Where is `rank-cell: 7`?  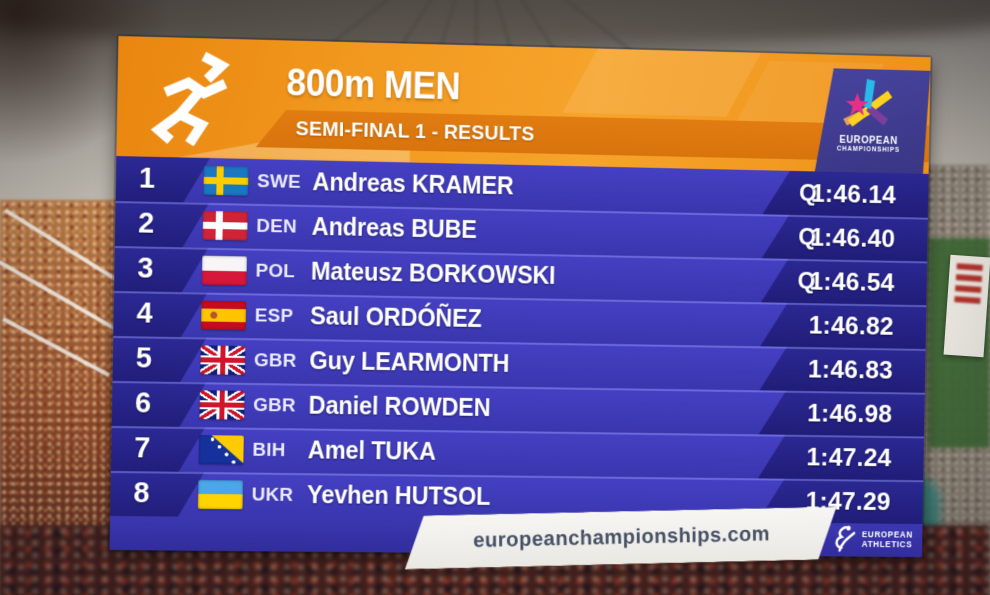
rank-cell: 7 is located at coordinates (158, 449).